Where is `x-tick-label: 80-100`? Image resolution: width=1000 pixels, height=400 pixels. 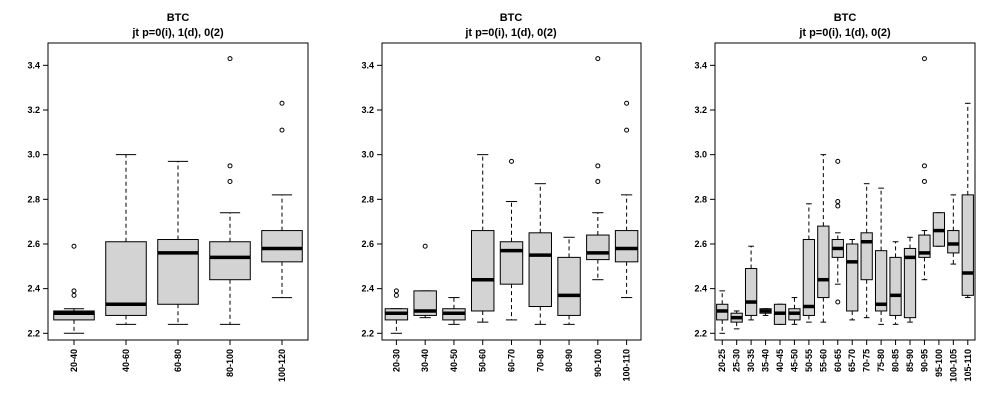 x-tick-label: 80-100 is located at coordinates (230, 363).